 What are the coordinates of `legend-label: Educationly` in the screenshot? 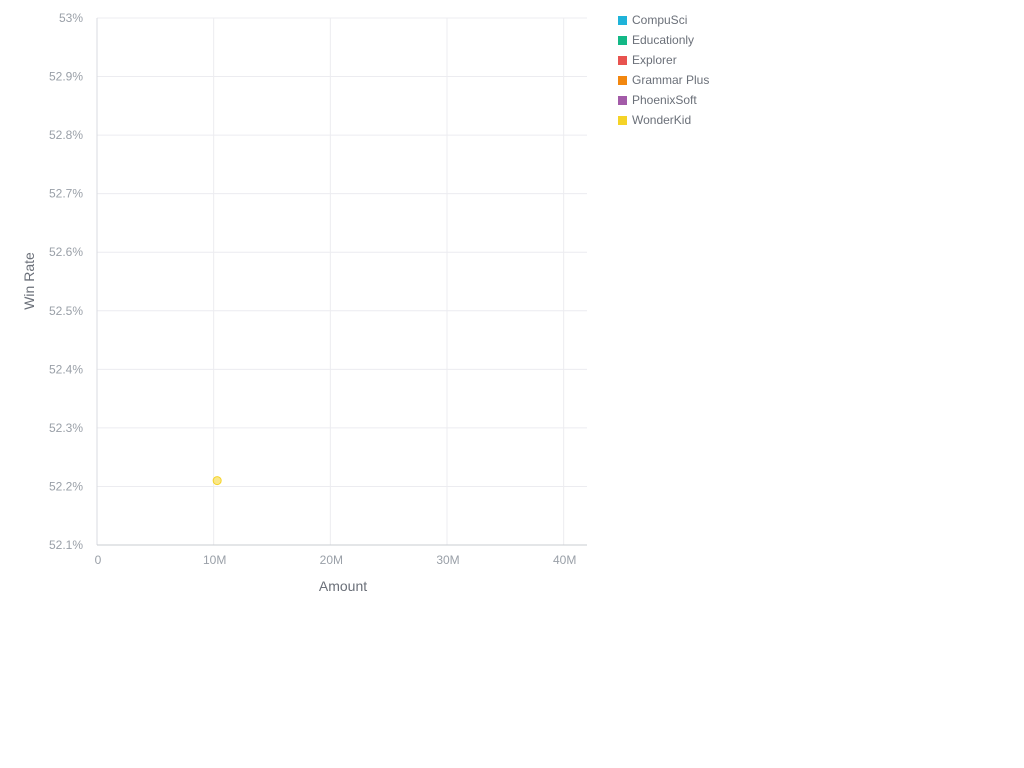 It's located at (663, 40).